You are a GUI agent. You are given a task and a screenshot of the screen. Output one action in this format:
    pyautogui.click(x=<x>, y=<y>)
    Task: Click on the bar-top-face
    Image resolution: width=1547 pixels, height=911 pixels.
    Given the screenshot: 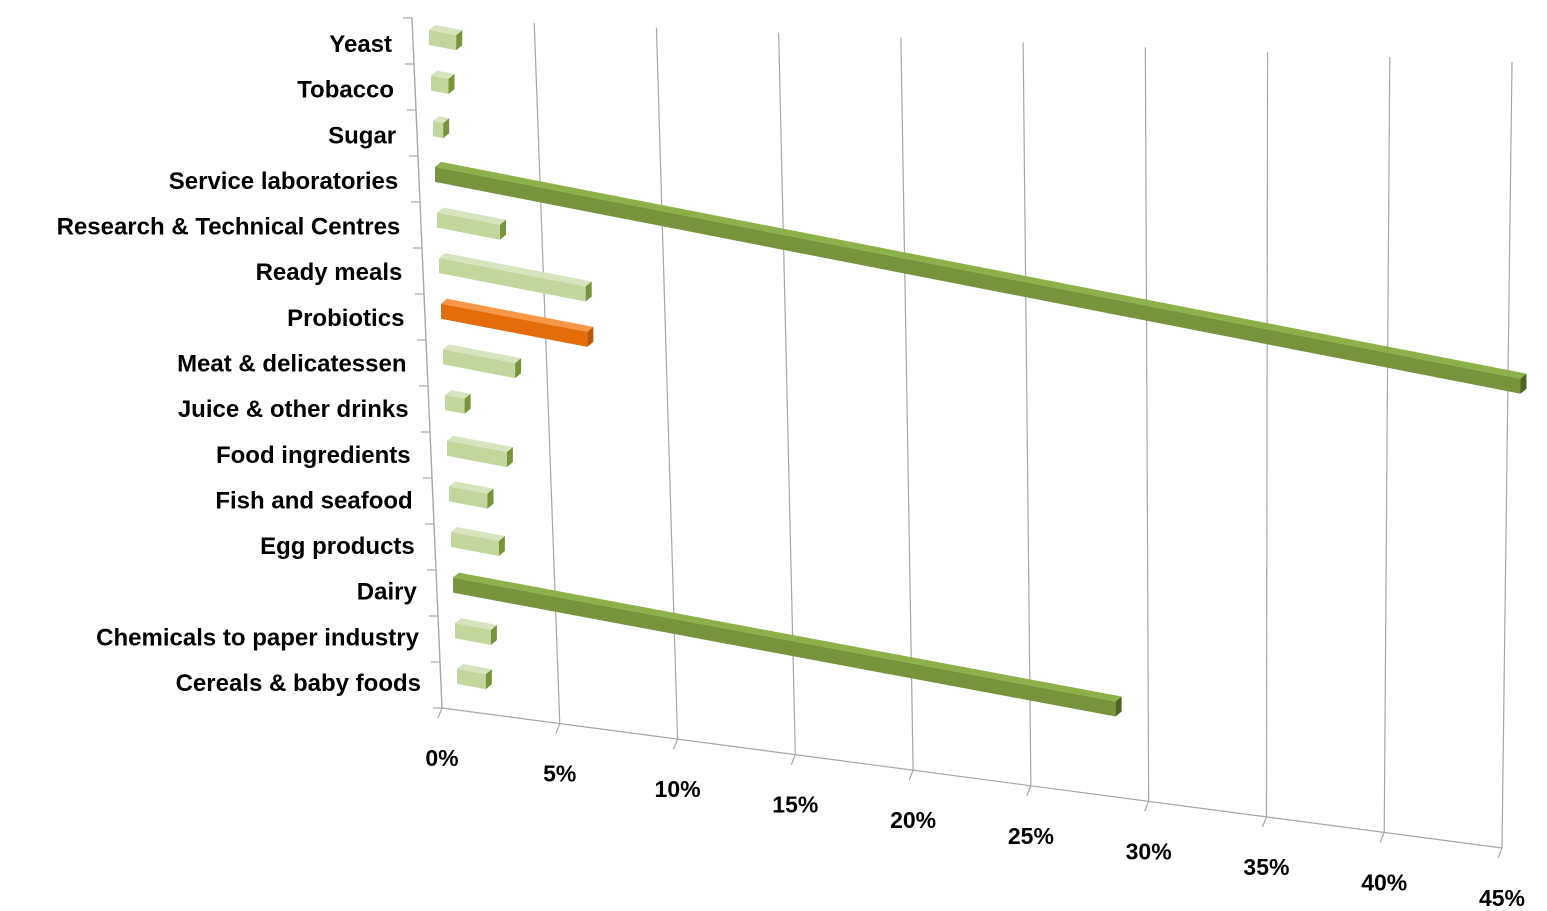 What is the action you would take?
    pyautogui.click(x=787, y=637)
    